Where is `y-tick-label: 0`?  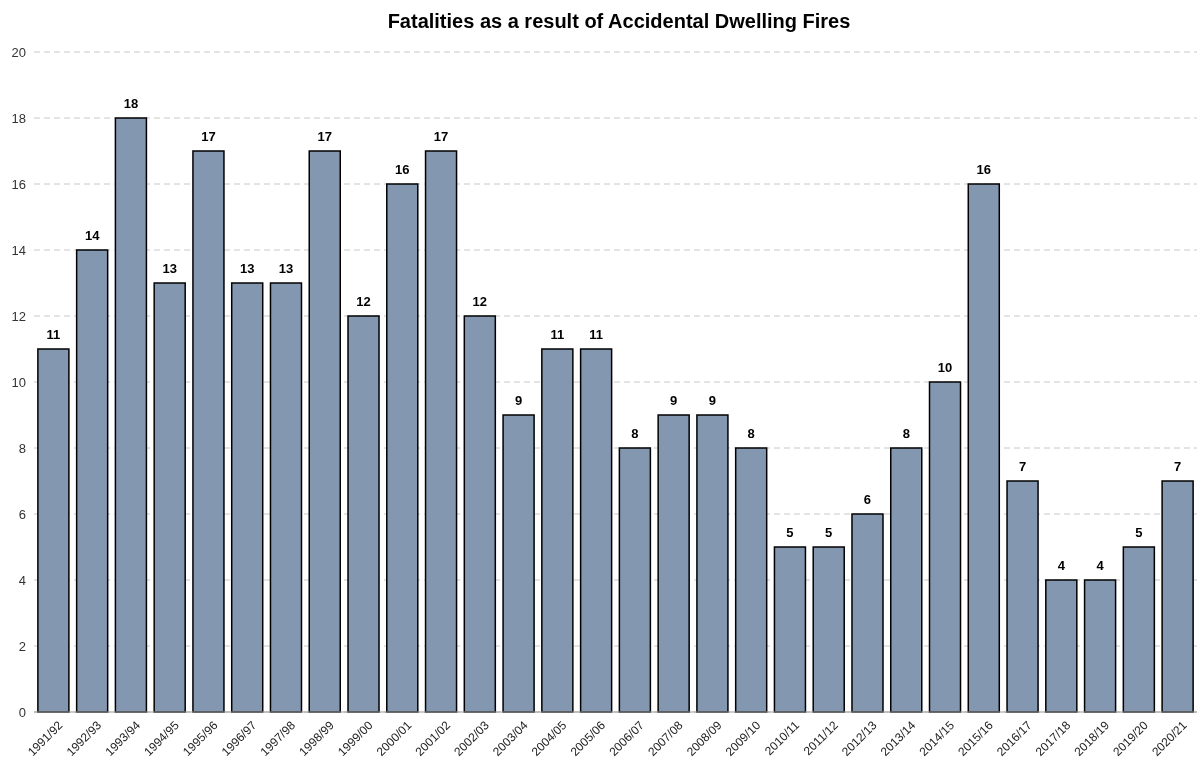 y-tick-label: 0 is located at coordinates (22, 712).